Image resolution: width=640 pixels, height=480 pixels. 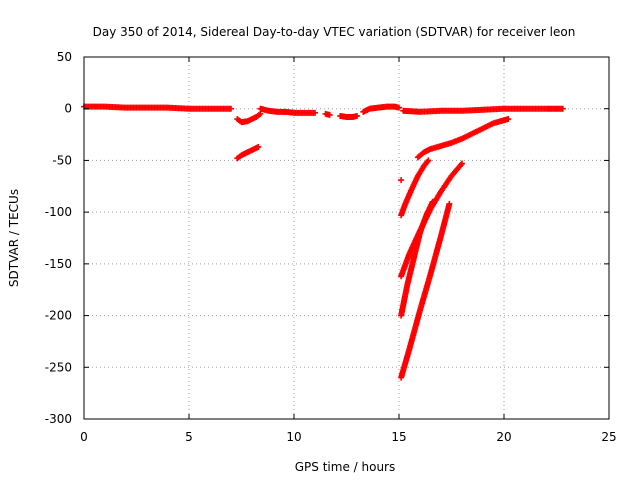 What do you see at coordinates (503, 437) in the screenshot?
I see `x-tick-label: 20` at bounding box center [503, 437].